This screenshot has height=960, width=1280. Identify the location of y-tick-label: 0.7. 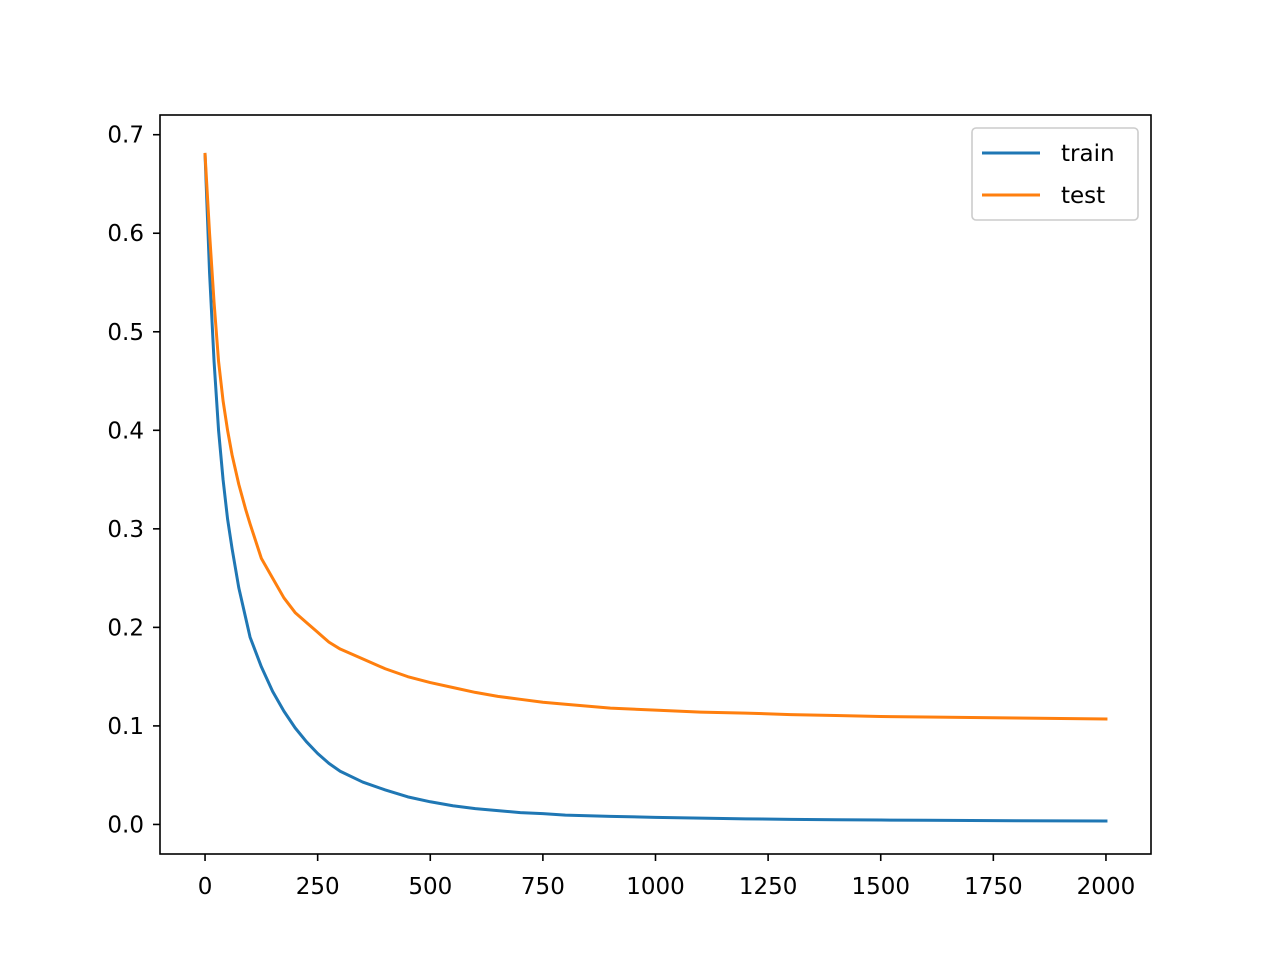
(125, 136).